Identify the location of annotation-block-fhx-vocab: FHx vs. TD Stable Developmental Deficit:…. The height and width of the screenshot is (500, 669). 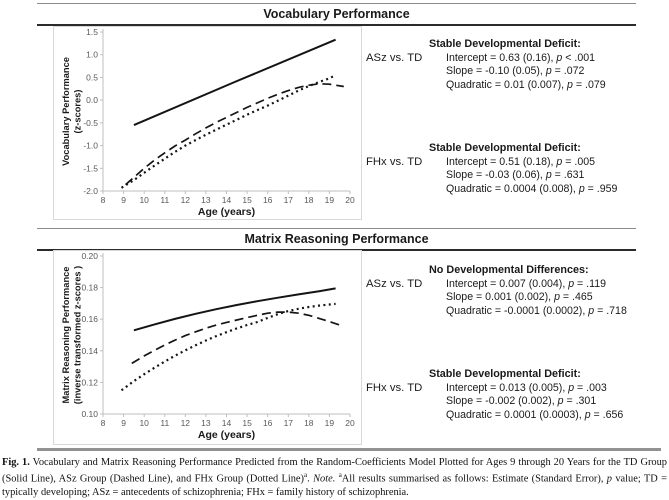
(505, 169).